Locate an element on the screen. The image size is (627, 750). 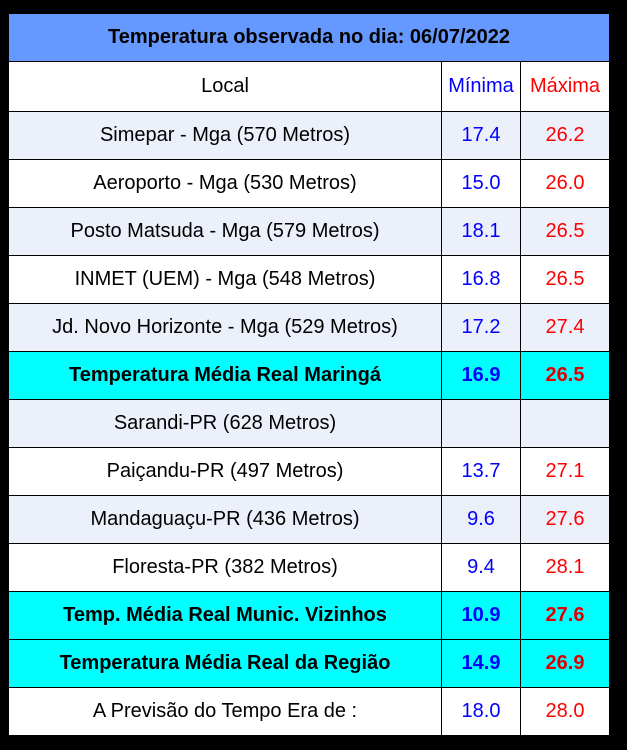
average-row-maringa: Temperatura Média Real Maringá 16.9 26.5 is located at coordinates (309, 375).